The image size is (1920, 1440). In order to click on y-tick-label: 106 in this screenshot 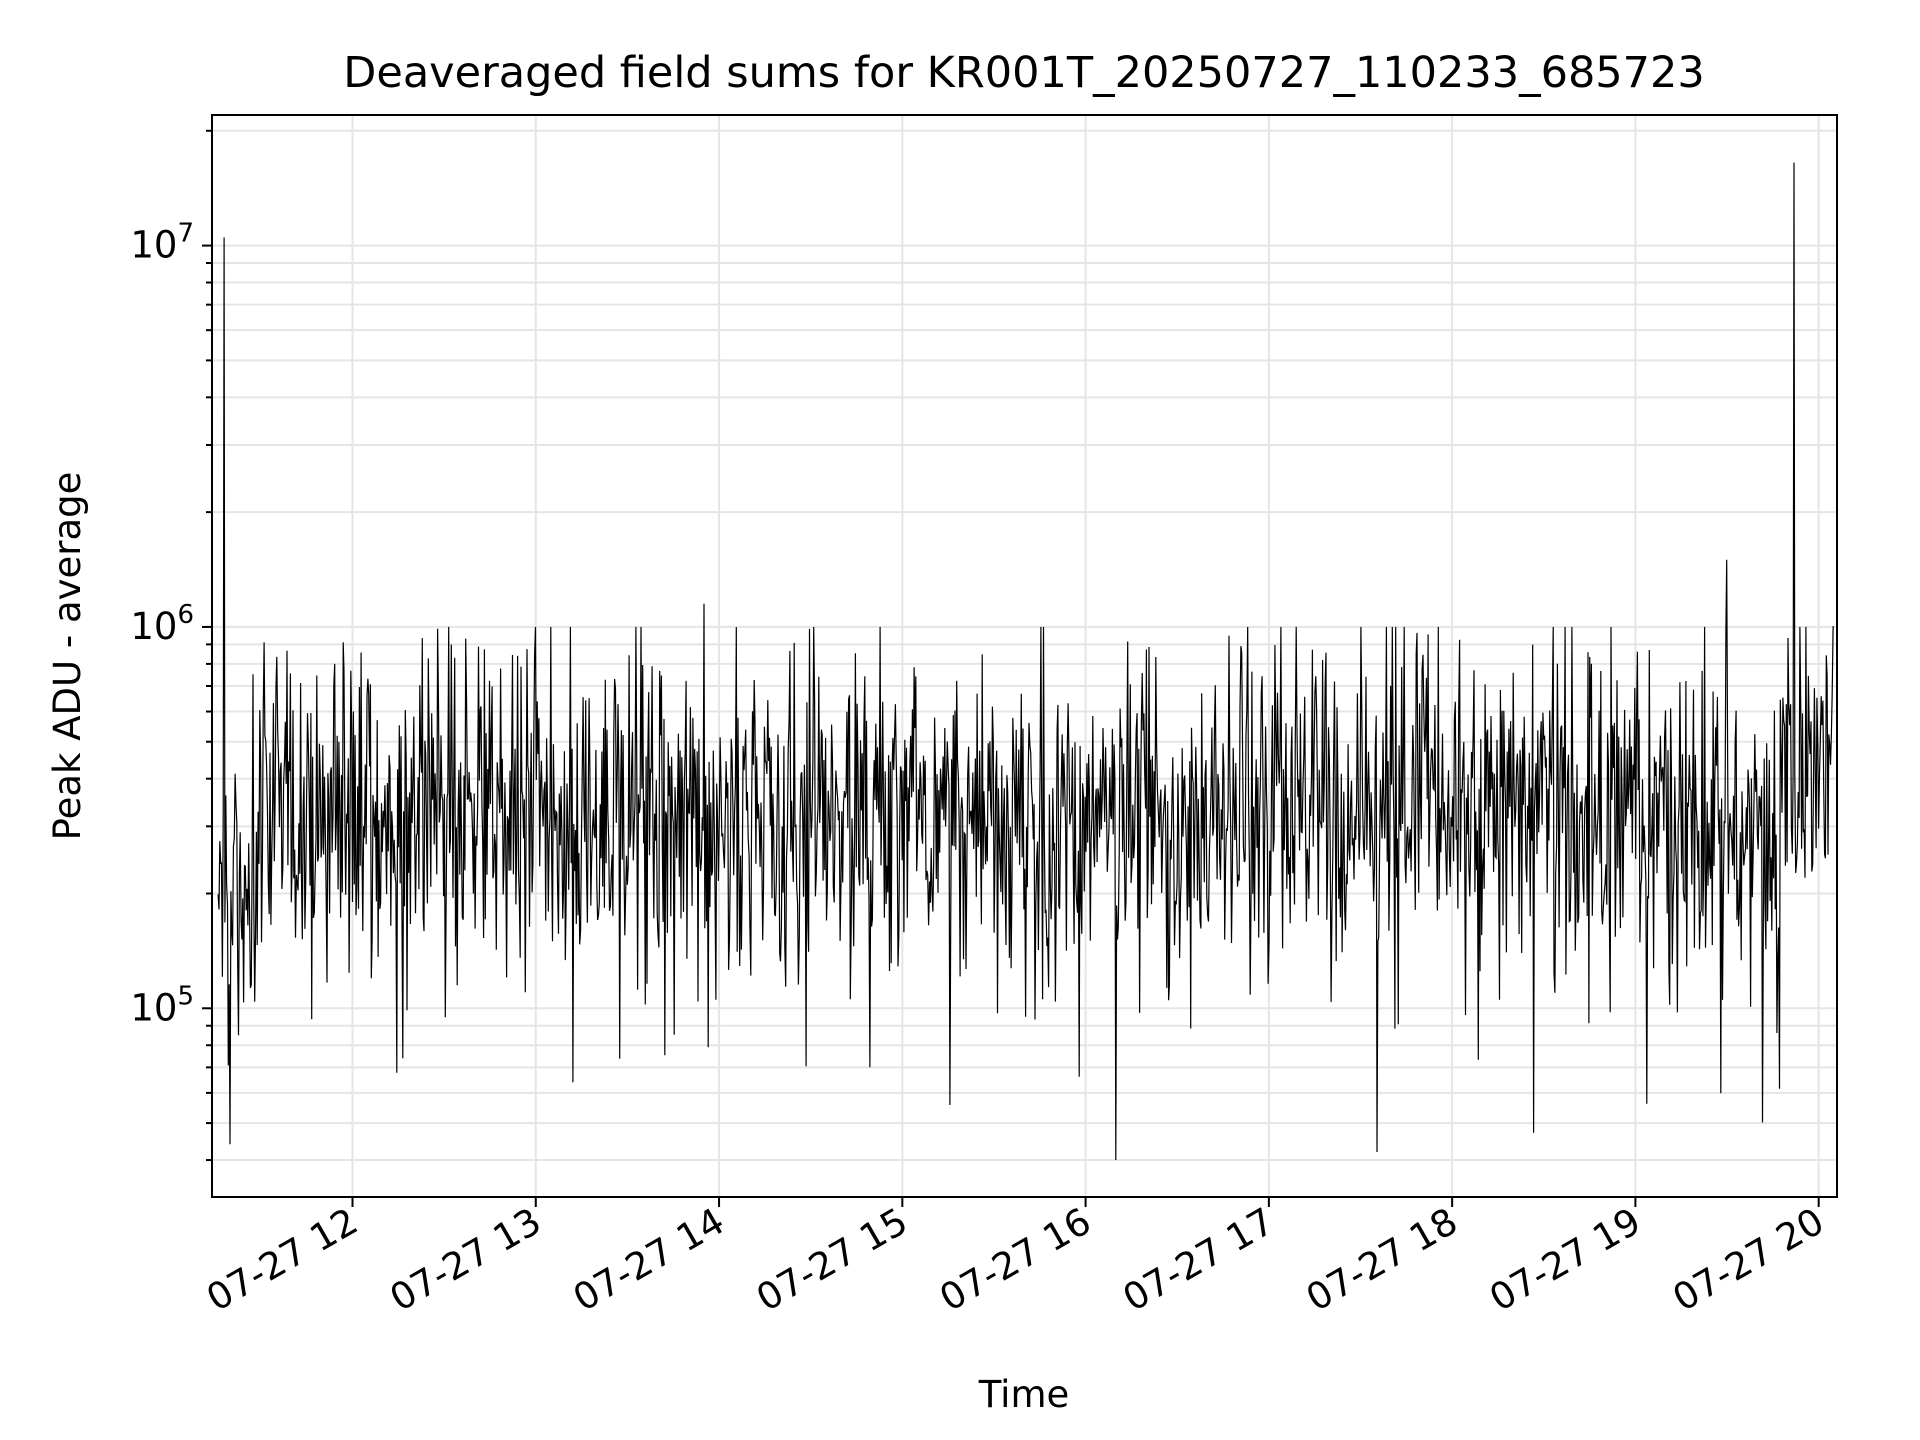, I will do `click(162, 624)`.